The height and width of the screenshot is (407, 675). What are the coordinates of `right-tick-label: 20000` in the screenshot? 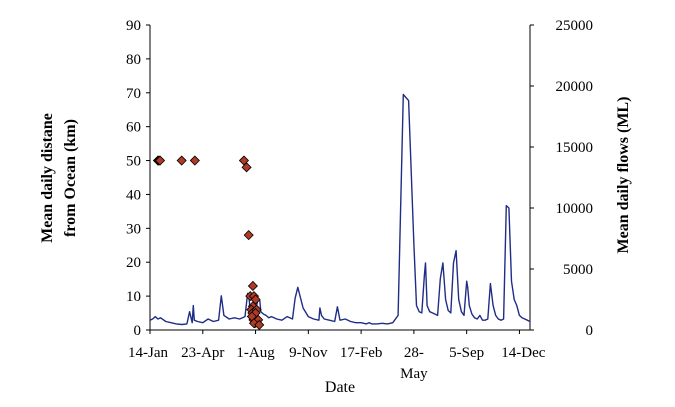 It's located at (575, 87).